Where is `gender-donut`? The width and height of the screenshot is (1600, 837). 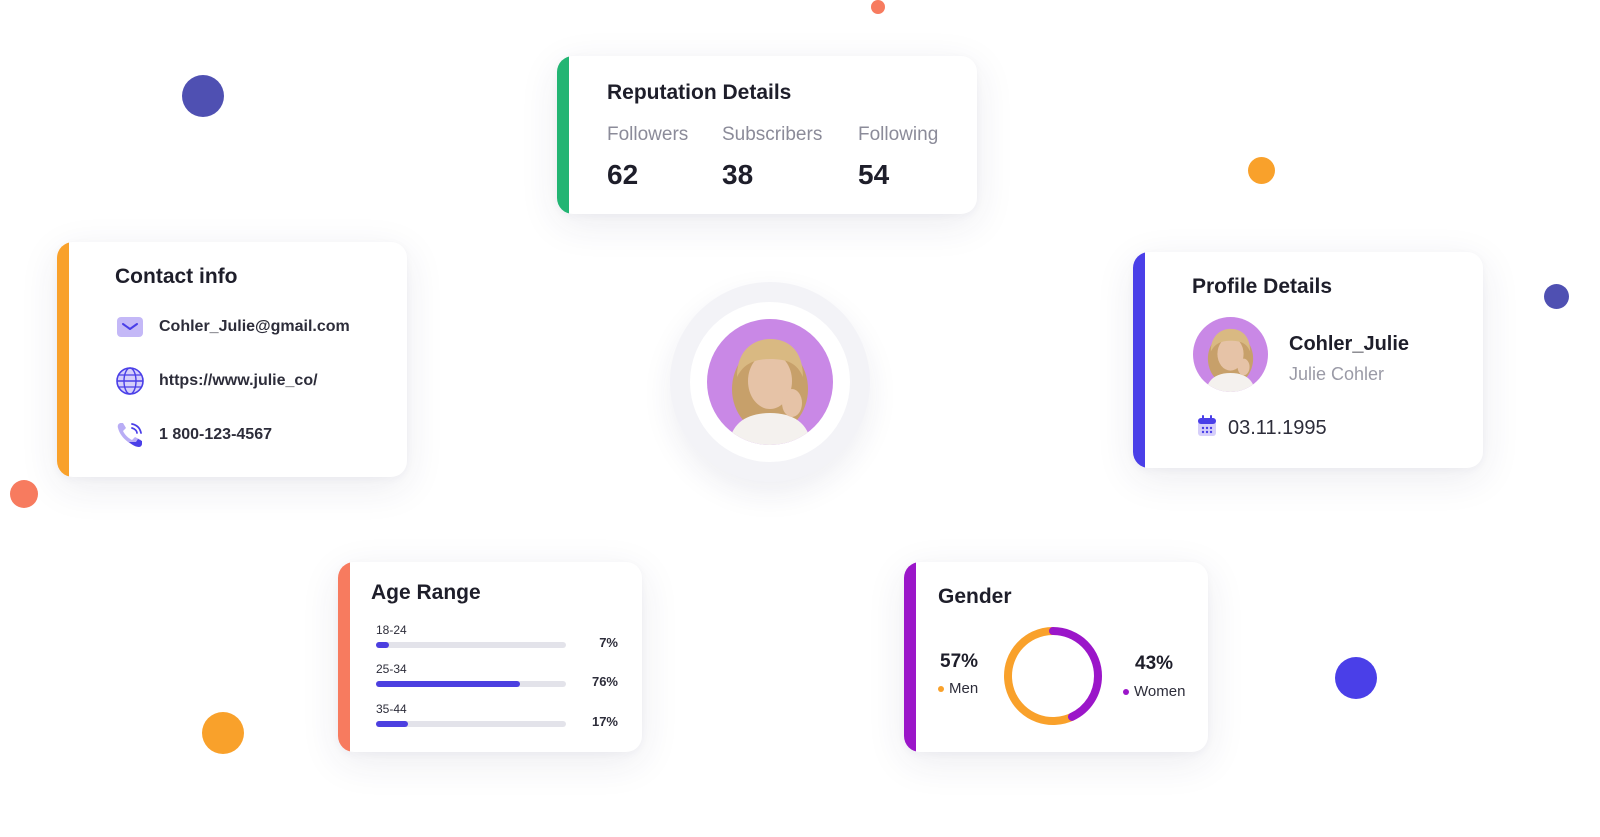
gender-donut is located at coordinates (1053, 676).